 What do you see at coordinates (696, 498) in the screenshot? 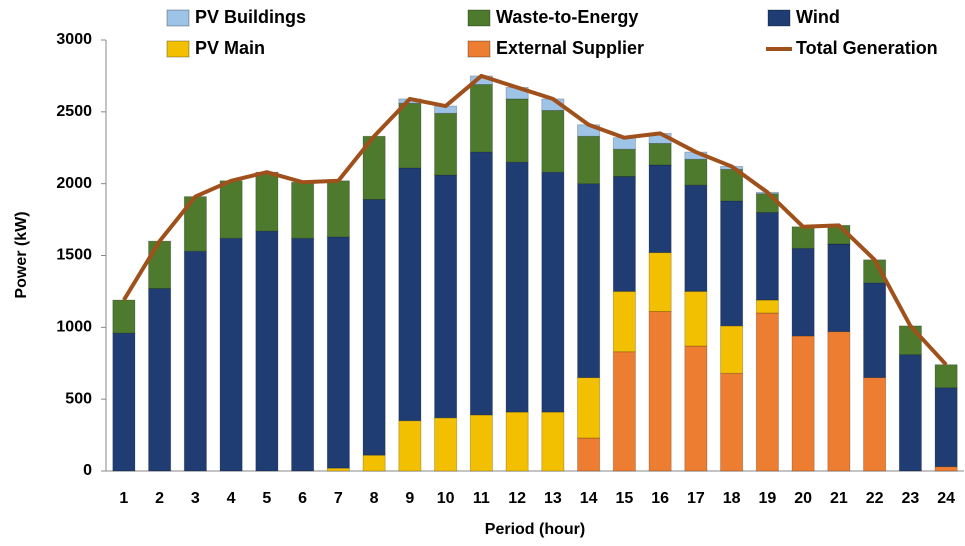
I see `x-tick-label: 17` at bounding box center [696, 498].